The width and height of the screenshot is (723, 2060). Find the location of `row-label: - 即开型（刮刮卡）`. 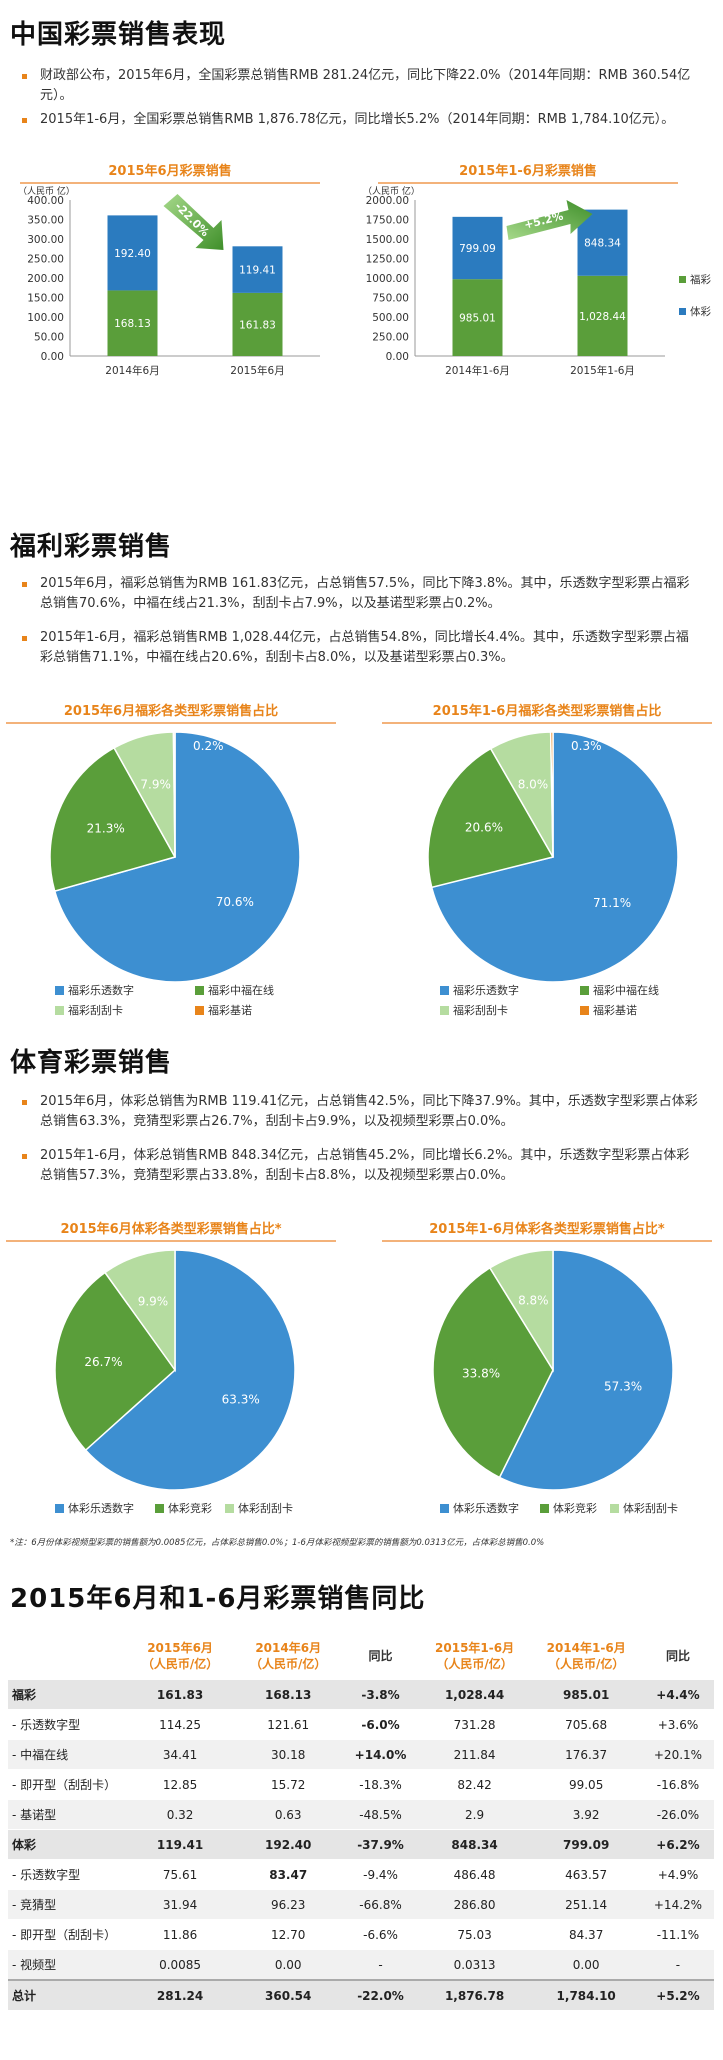

row-label: - 即开型（刮刮卡） is located at coordinates (64, 1785).